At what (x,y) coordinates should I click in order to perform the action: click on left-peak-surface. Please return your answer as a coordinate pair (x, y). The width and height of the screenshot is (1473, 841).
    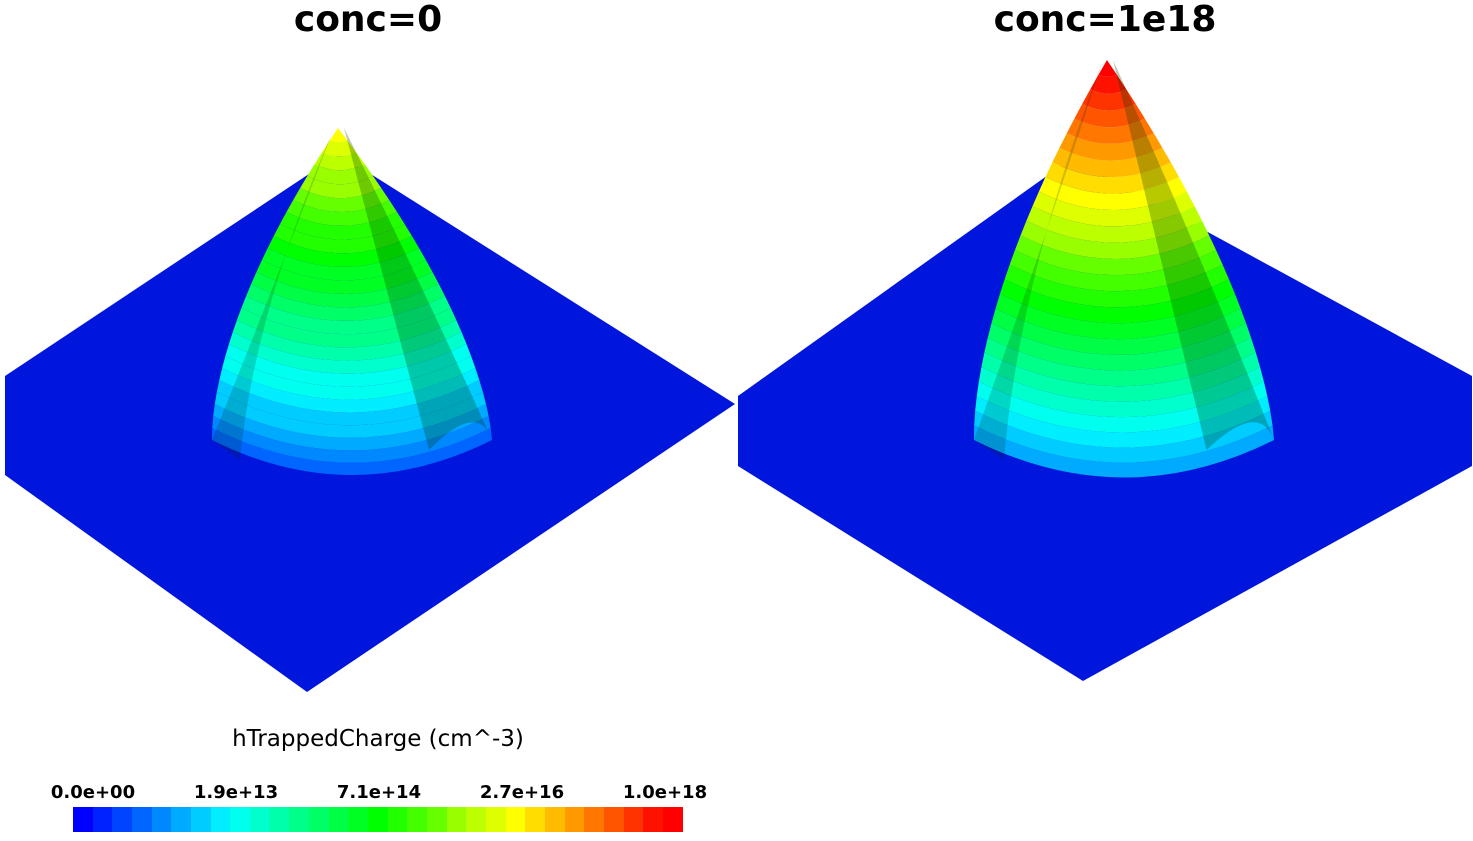
    Looking at the image, I should click on (352, 301).